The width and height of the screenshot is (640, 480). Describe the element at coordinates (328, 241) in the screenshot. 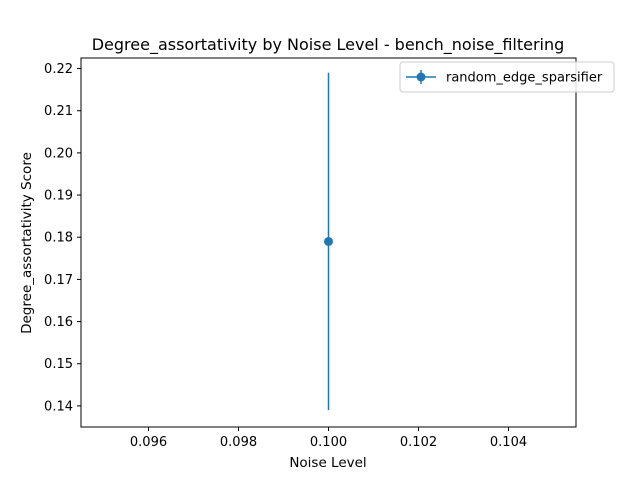

I see `data-point` at that location.